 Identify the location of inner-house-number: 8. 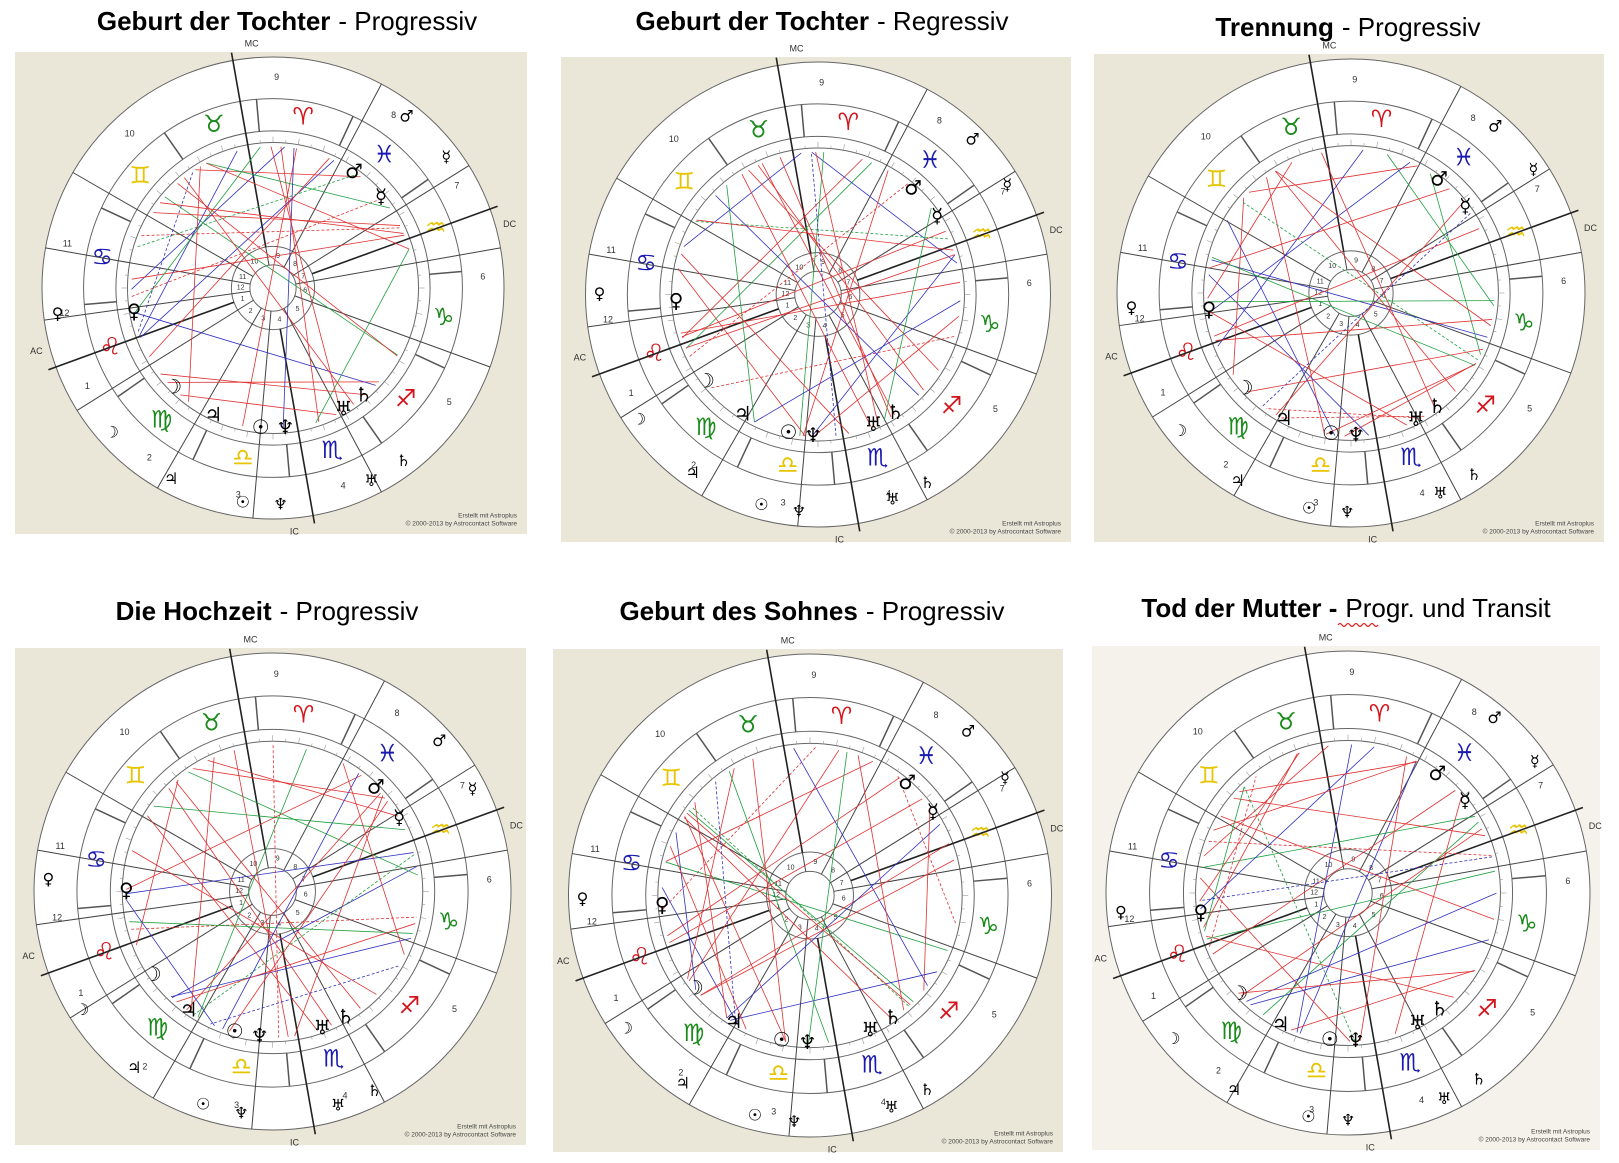
(840, 271).